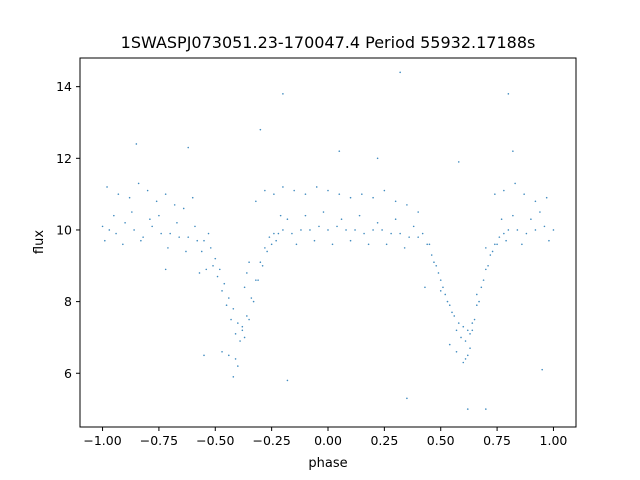  Describe the element at coordinates (215, 440) in the screenshot. I see `x-tick-label: −0.50` at that location.